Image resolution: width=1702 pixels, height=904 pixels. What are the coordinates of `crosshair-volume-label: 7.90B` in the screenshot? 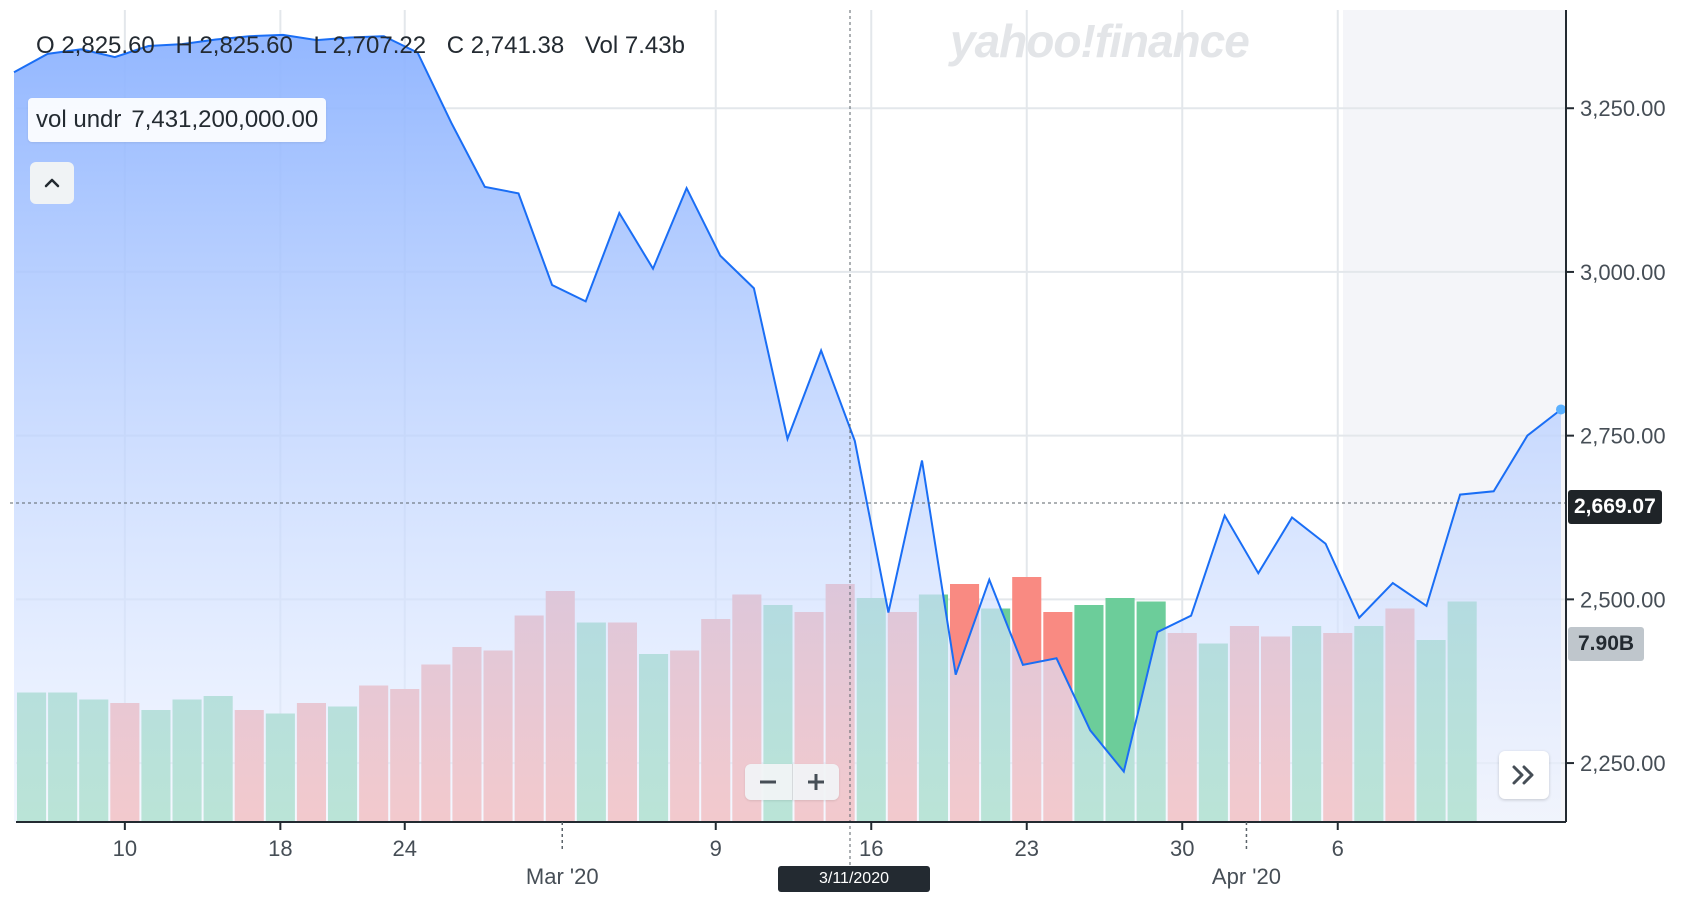 It's located at (1606, 644).